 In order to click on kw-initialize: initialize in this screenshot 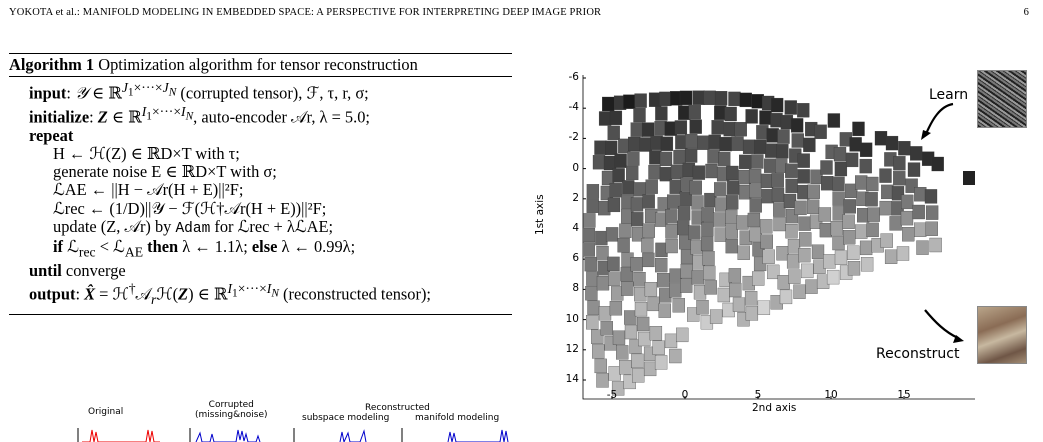, I will do `click(59, 117)`.